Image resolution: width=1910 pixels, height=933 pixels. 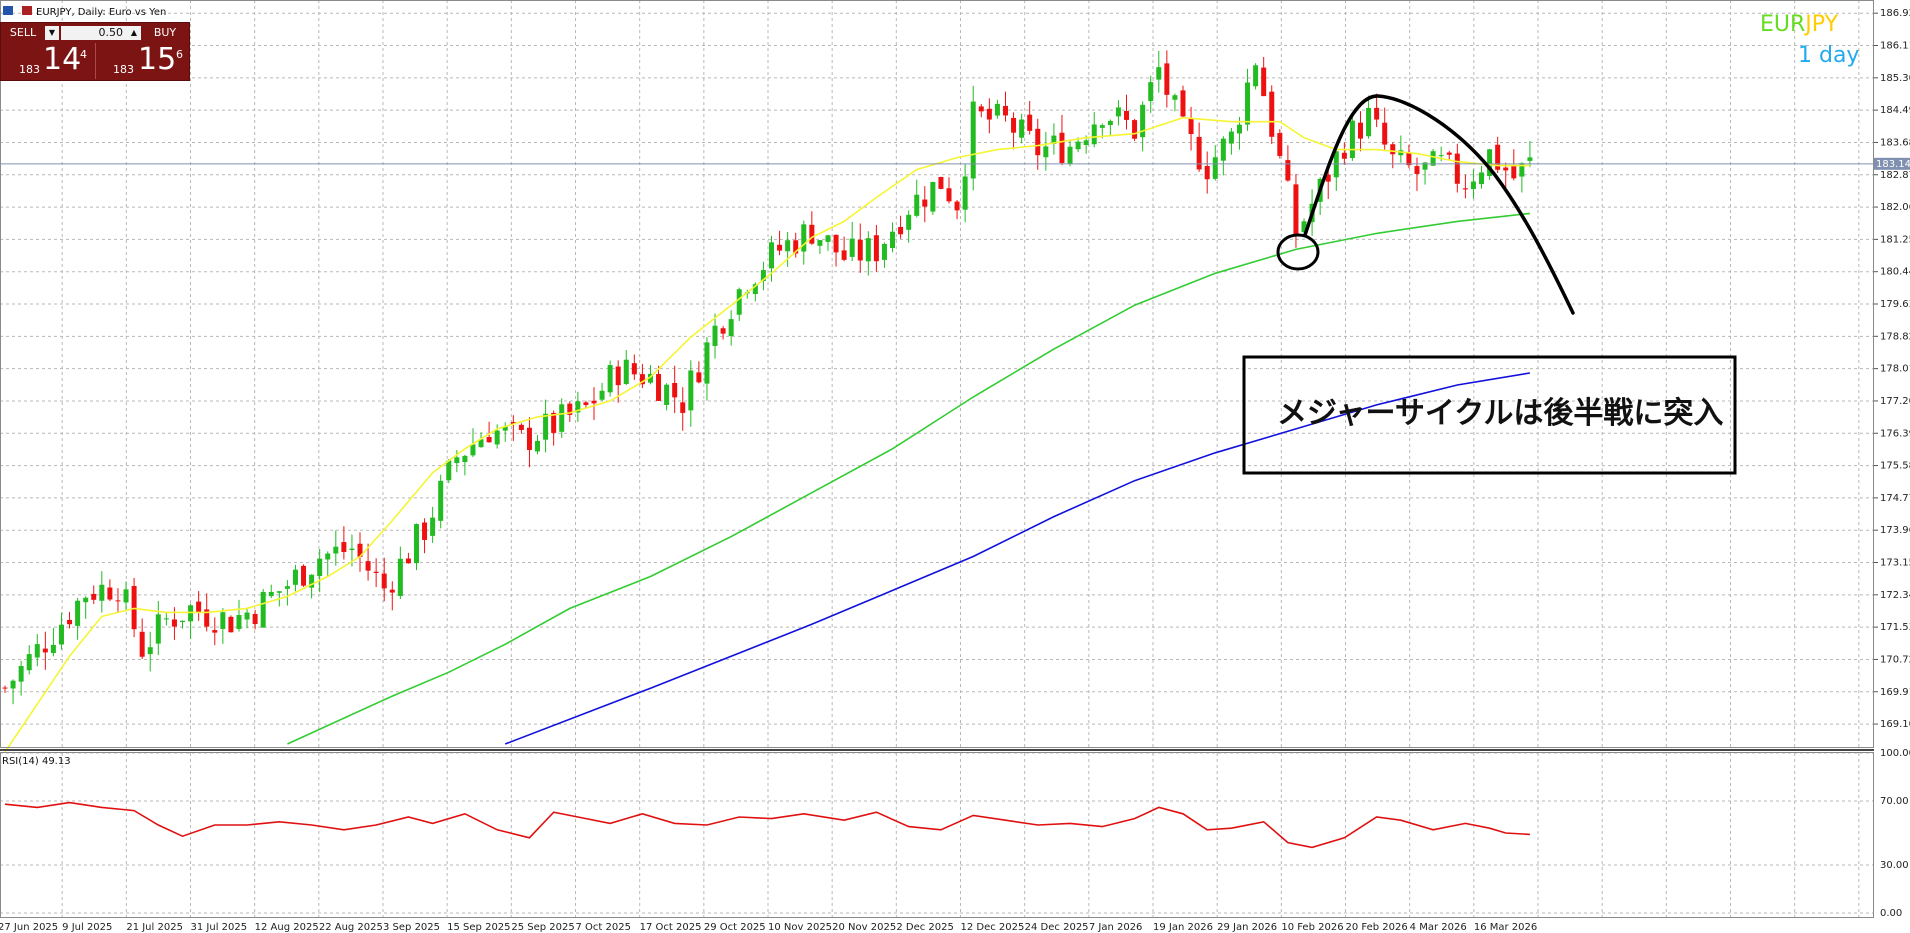 I want to click on buy-price-sup: 6, so click(x=179, y=54).